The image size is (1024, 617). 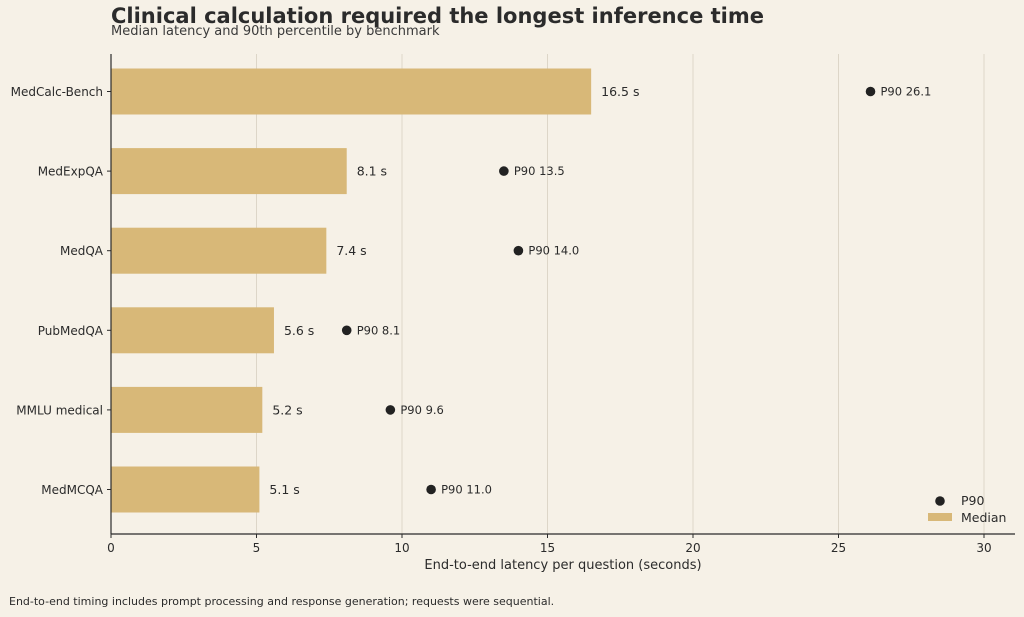 I want to click on legend-label-median: Median, so click(x=983, y=517).